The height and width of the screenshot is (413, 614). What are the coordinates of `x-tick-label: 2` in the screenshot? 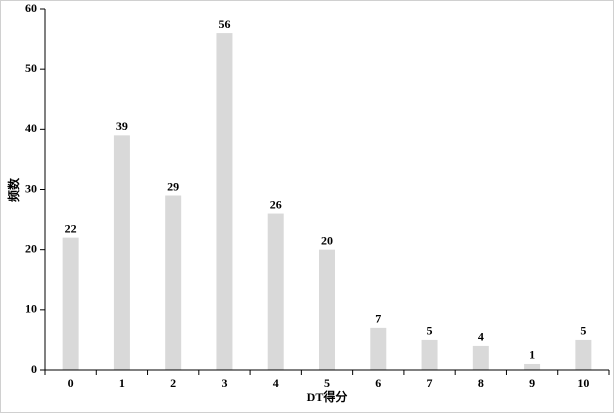 It's located at (173, 383).